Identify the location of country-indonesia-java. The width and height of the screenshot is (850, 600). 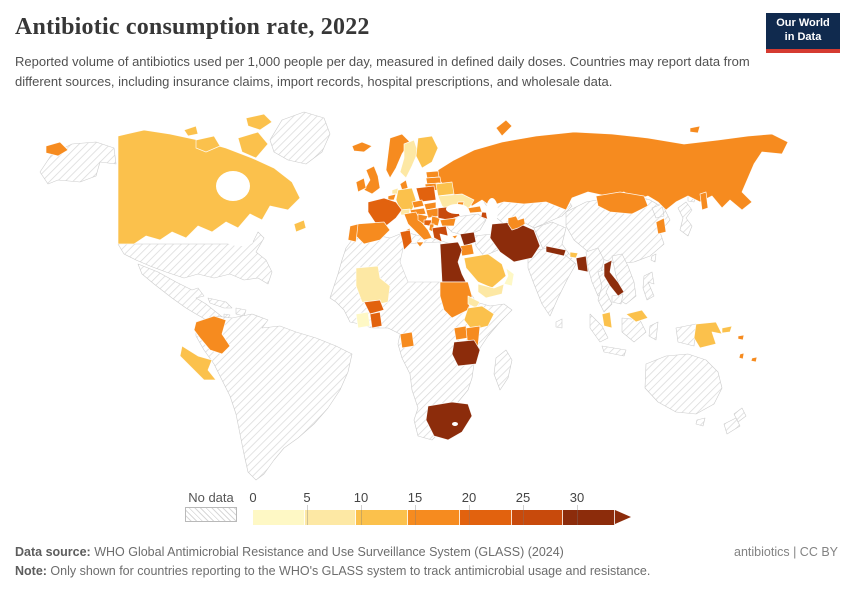
(614, 351).